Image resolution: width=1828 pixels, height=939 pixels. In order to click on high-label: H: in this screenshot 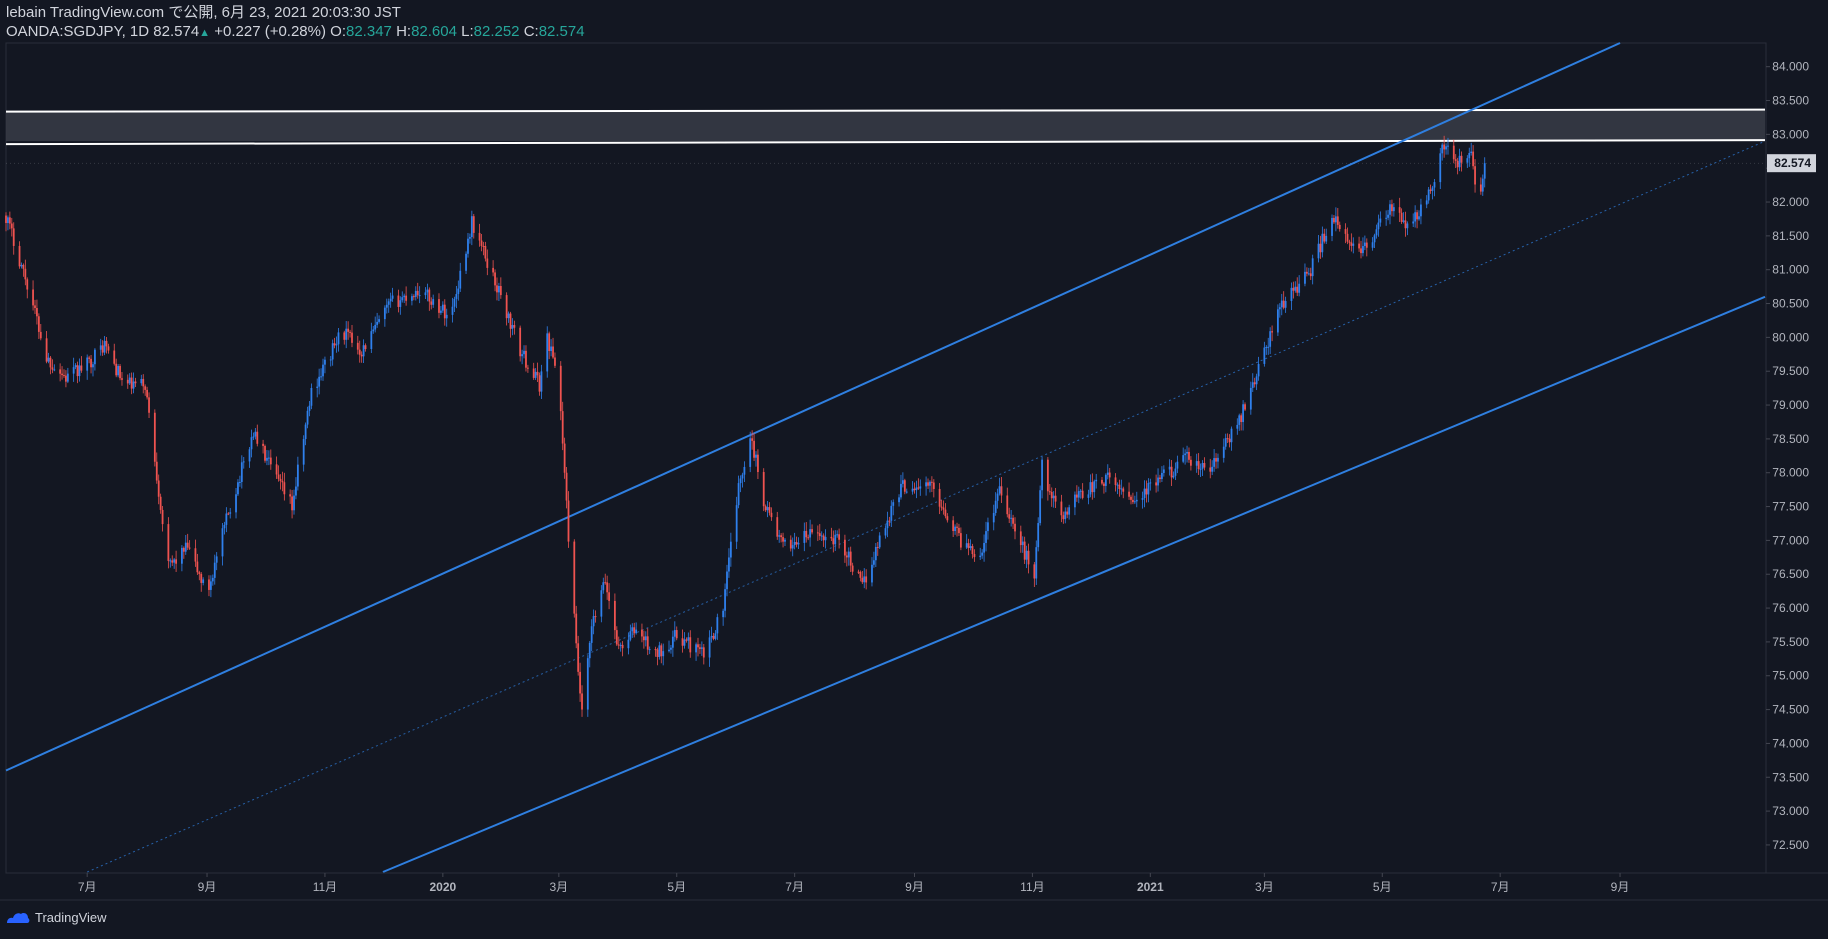, I will do `click(404, 31)`.